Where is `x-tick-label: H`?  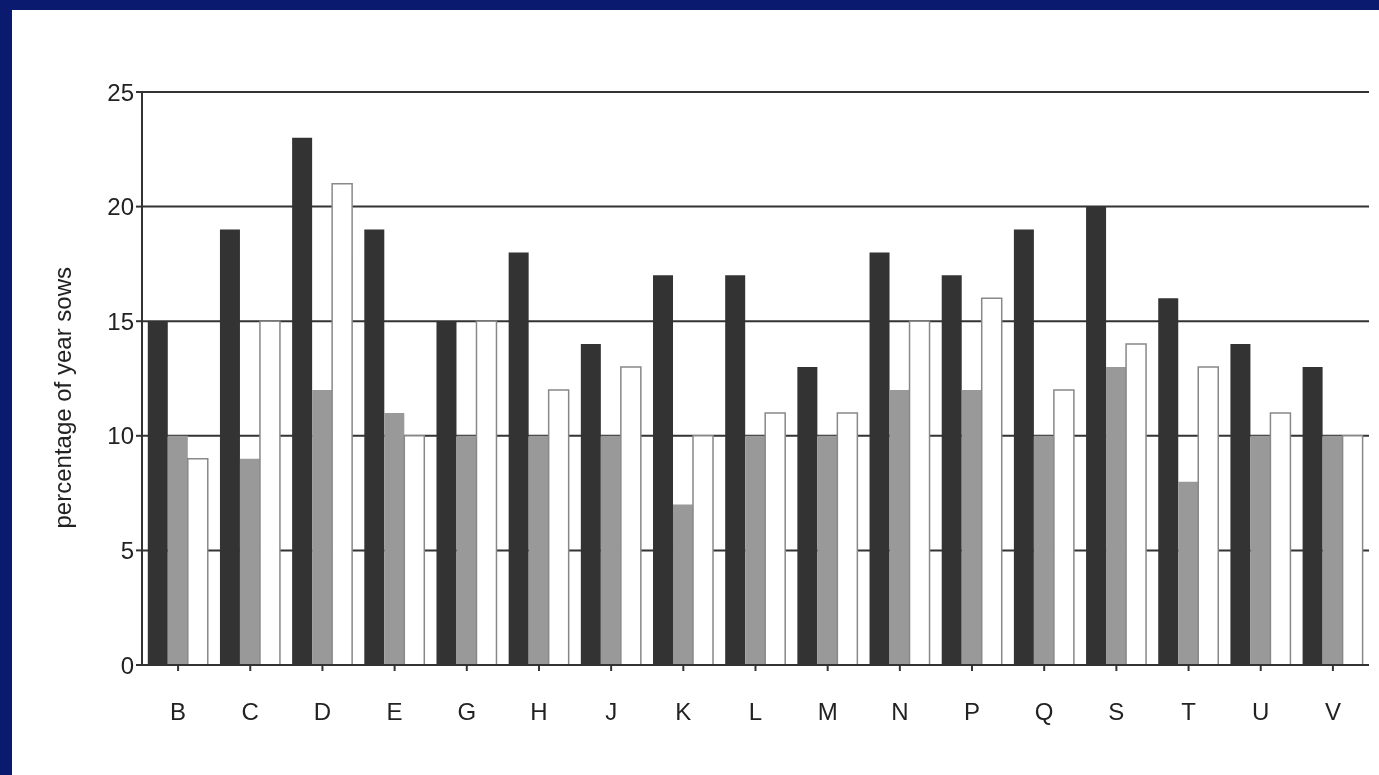
x-tick-label: H is located at coordinates (539, 712).